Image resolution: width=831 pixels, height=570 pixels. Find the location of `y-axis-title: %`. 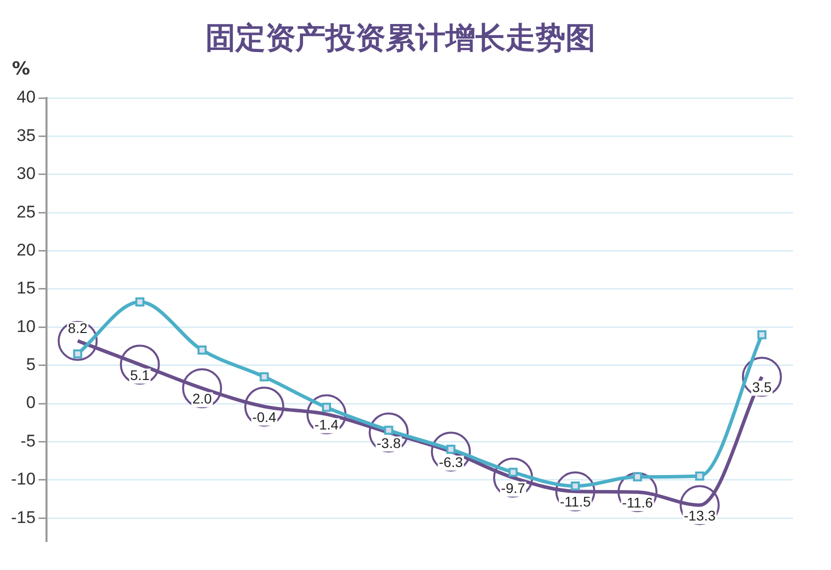

y-axis-title: % is located at coordinates (21, 69).